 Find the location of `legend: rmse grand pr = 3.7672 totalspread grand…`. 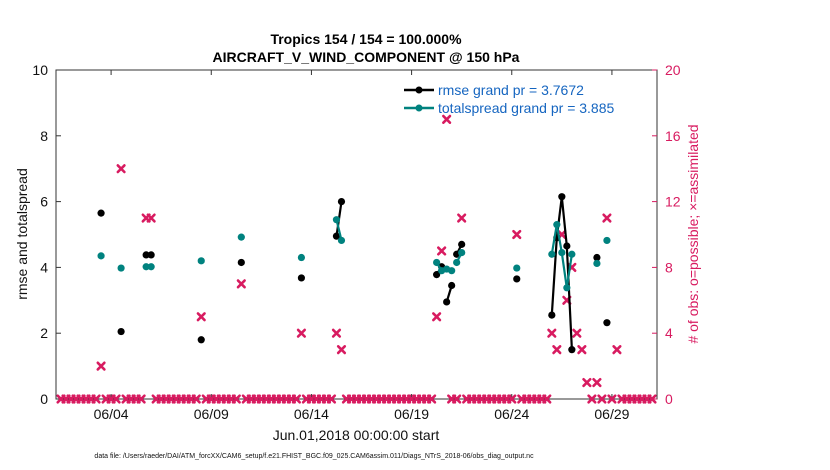

legend: rmse grand pr = 3.7672 totalspread grand… is located at coordinates (509, 99).